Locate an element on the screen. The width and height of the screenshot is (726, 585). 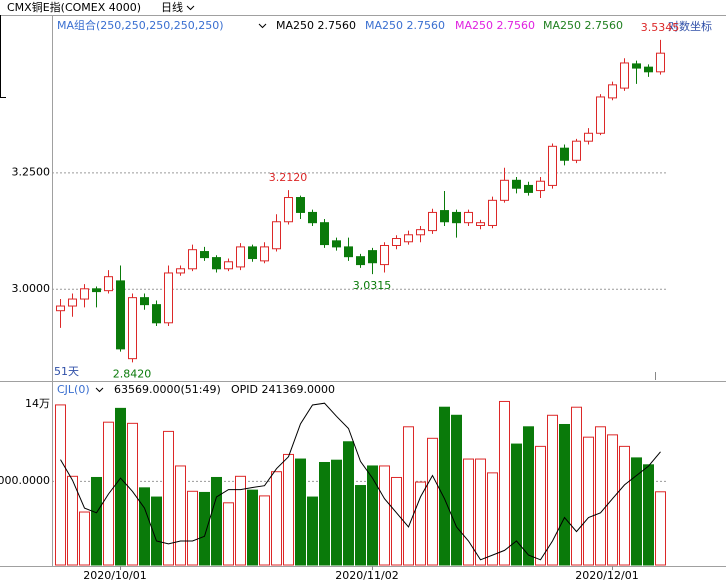
extreme-label: 3.5345 is located at coordinates (660, 27).